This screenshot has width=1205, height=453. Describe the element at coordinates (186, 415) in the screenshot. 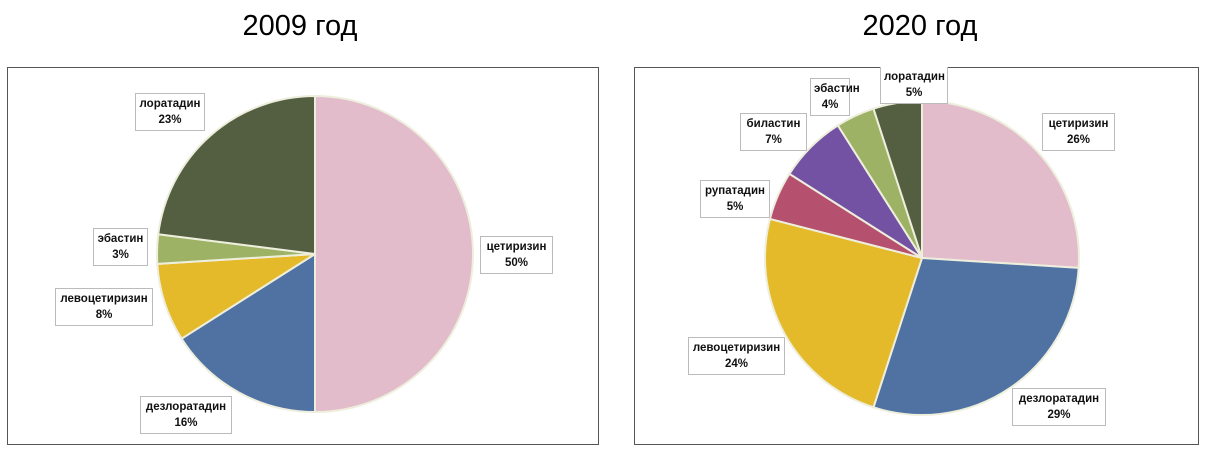

I see `data-label: дезлоратадин 16%` at that location.